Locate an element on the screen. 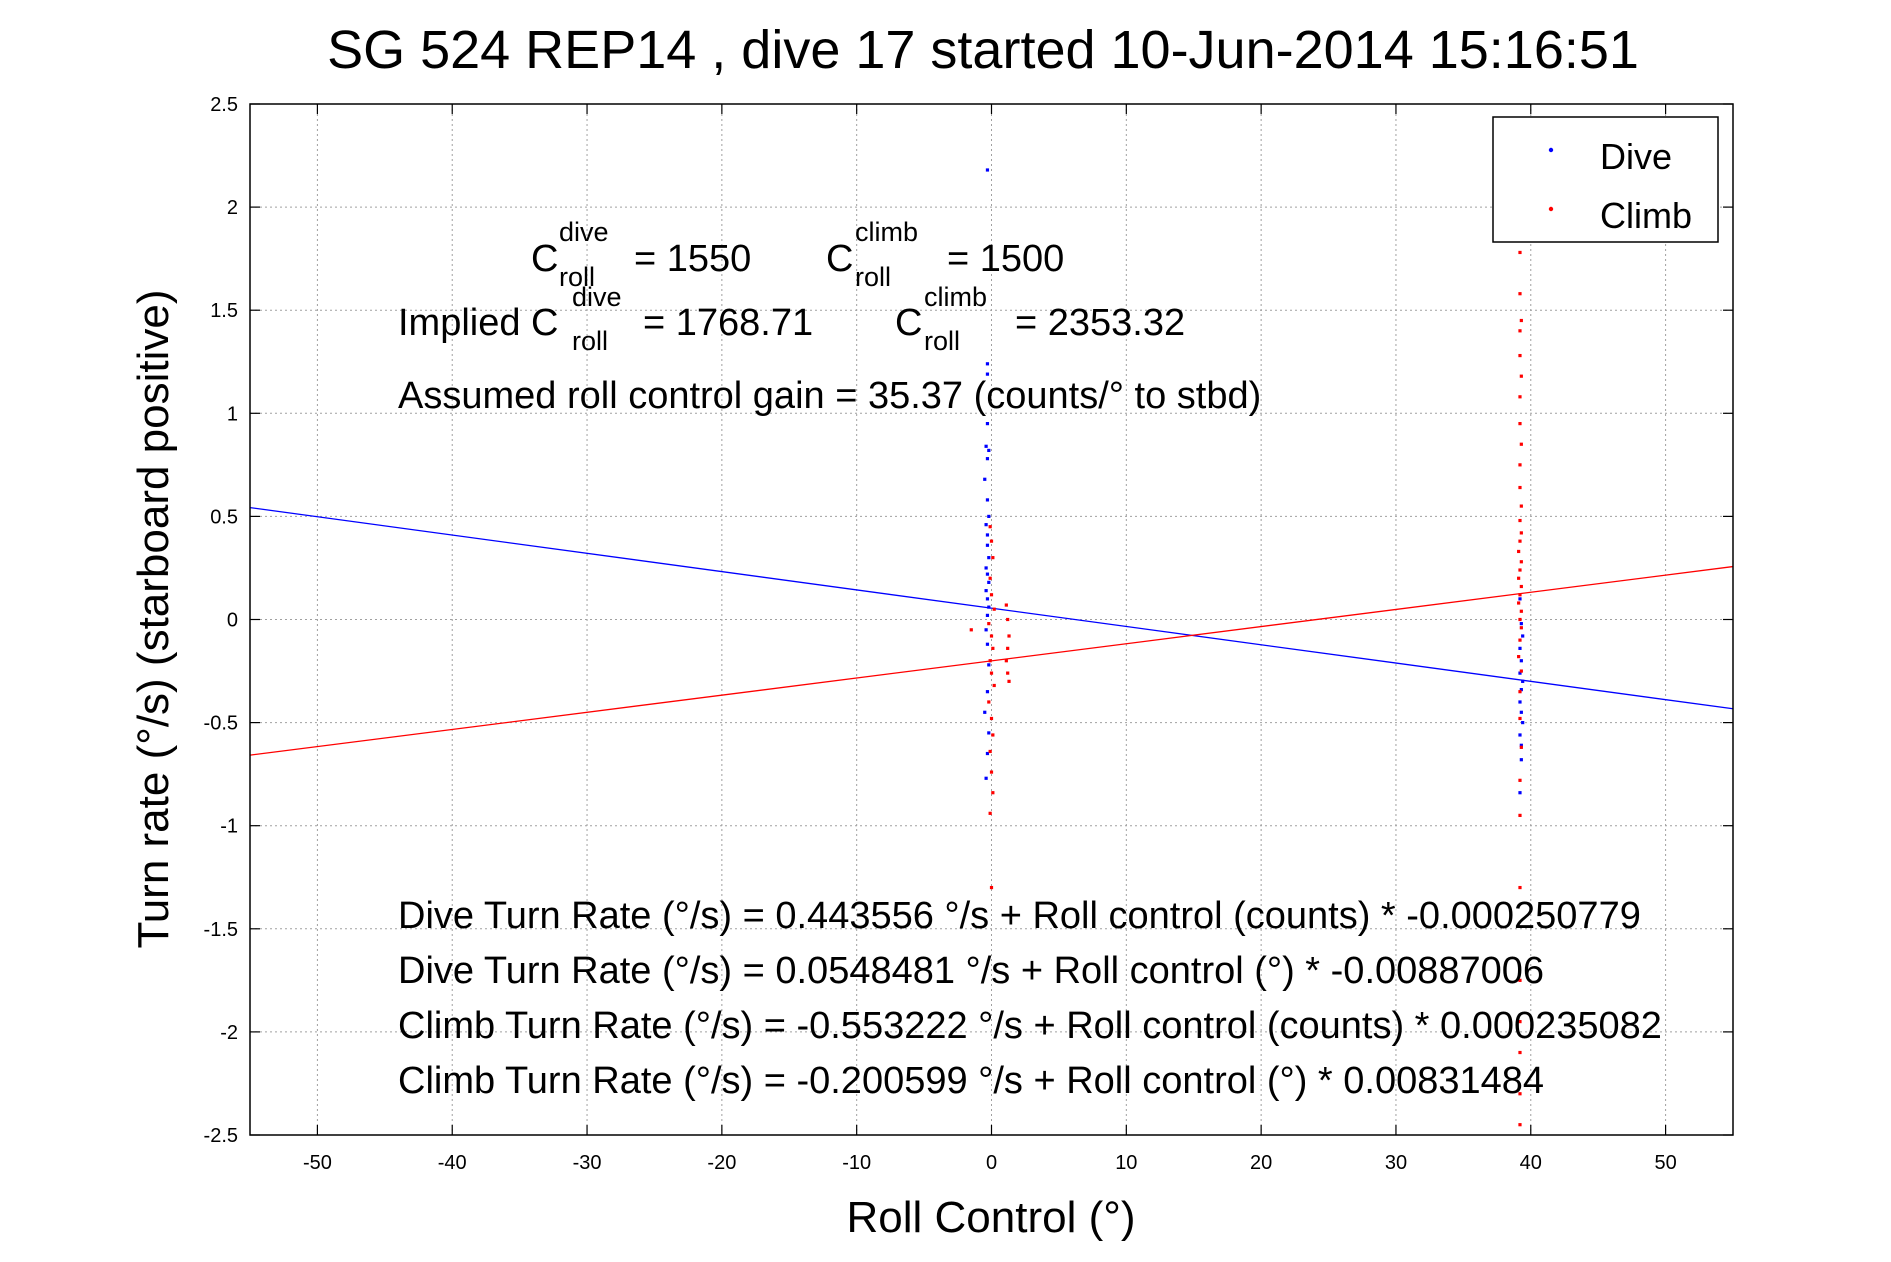  y-tick-label: 2.5 is located at coordinates (224, 105).